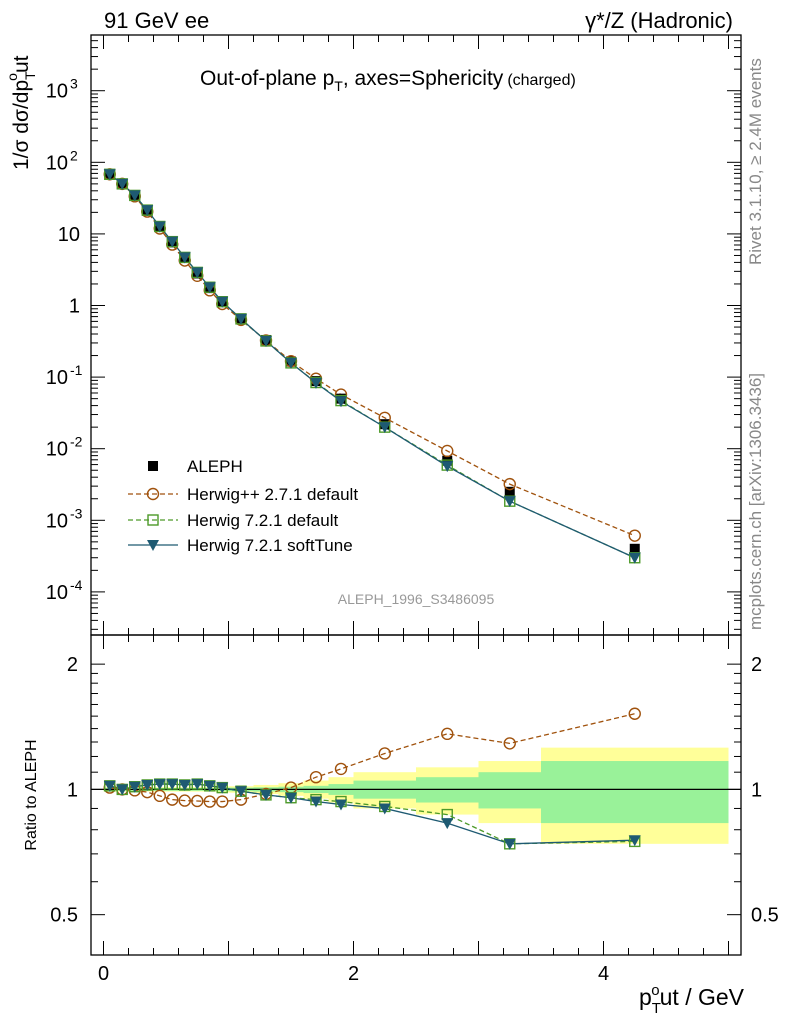 This screenshot has width=786, height=1024. Describe the element at coordinates (755, 161) in the screenshot. I see `rivet-version: Rivet 3.1.10, ≥ 2.4M events` at that location.